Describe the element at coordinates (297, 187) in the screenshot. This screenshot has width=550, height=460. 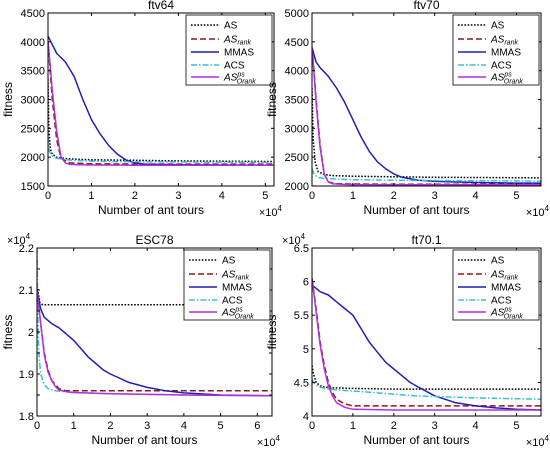
I see `y-tick-label: 2000` at that location.